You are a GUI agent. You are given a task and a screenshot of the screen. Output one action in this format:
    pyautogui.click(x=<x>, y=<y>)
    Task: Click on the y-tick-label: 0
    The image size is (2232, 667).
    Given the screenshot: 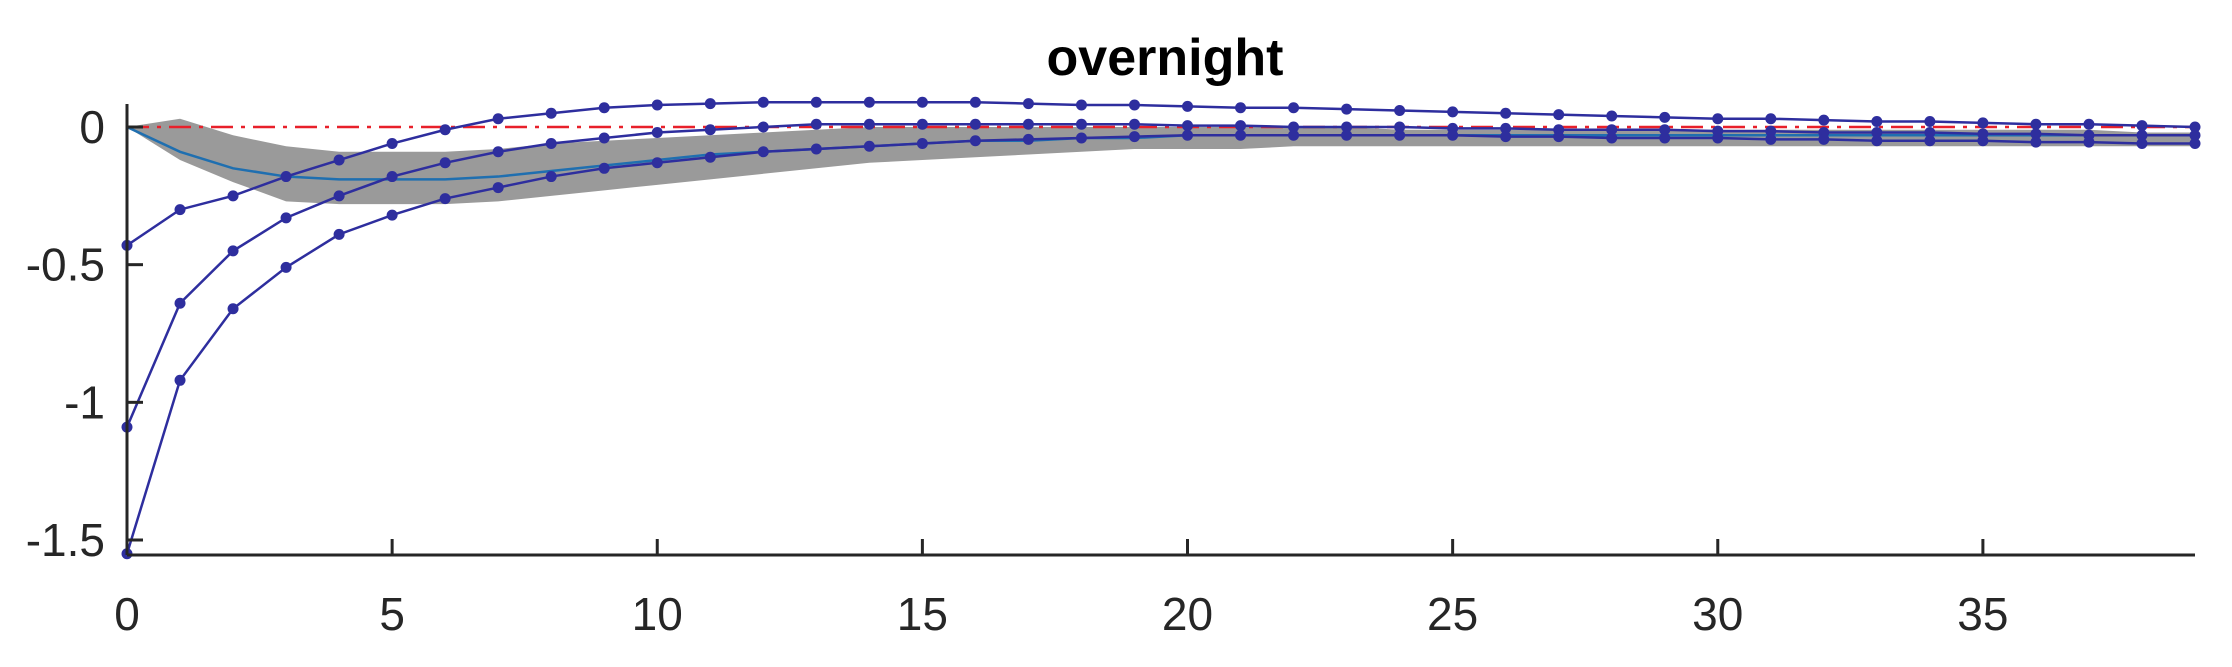 What is the action you would take?
    pyautogui.click(x=92, y=127)
    